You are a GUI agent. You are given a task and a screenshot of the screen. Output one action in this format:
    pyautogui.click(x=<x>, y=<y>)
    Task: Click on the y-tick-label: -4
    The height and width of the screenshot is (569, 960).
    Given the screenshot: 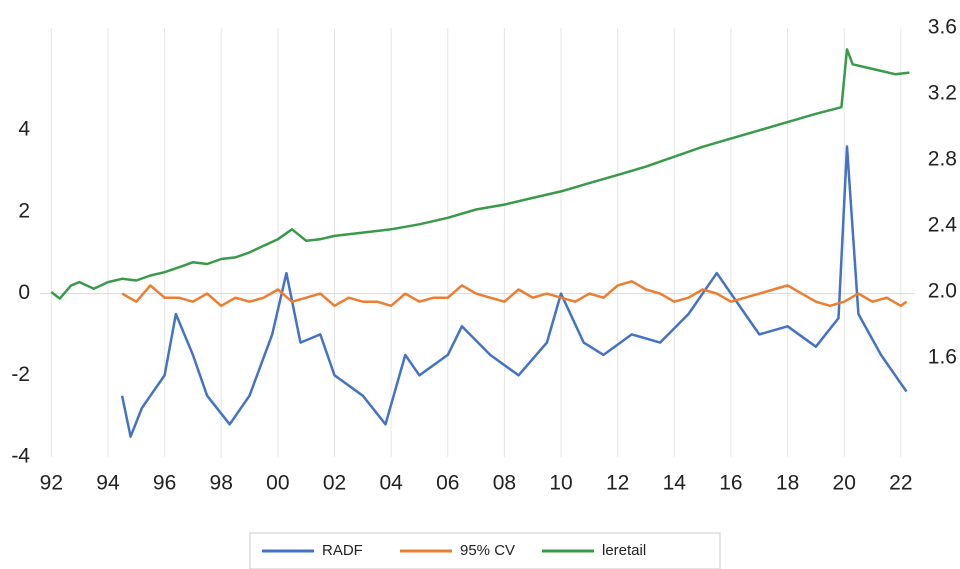 What is the action you would take?
    pyautogui.click(x=20, y=456)
    